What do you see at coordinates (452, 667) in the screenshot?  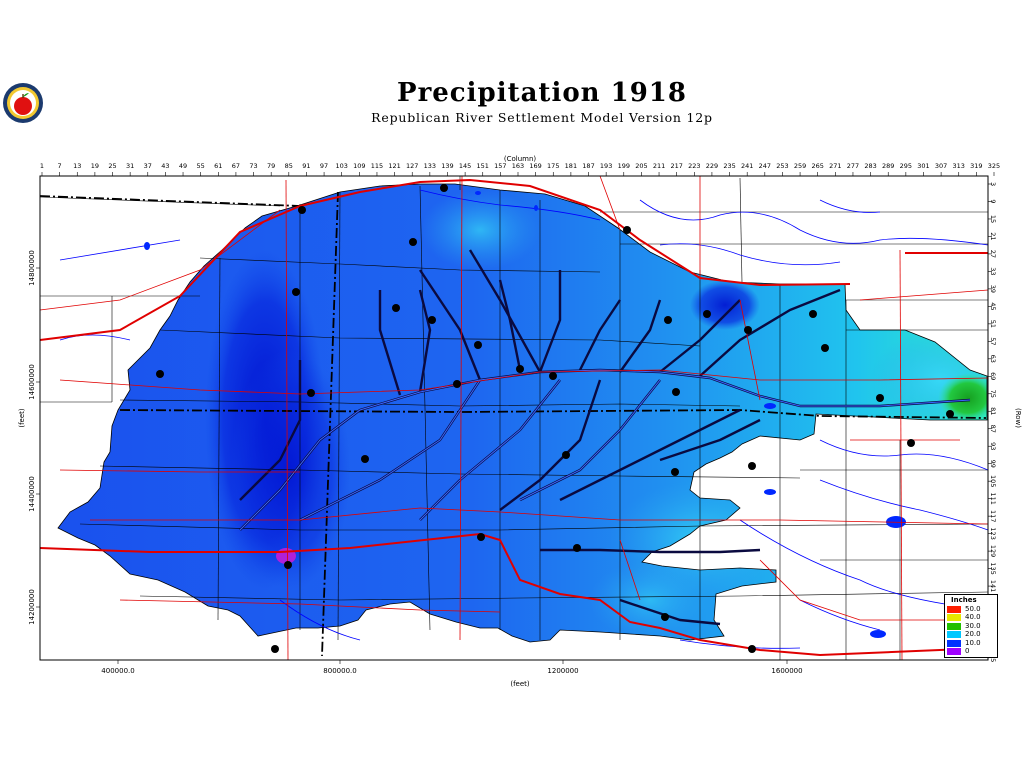 I see `easting-ticks: 400000.0 800000.0 1200000 1600000` at bounding box center [452, 667].